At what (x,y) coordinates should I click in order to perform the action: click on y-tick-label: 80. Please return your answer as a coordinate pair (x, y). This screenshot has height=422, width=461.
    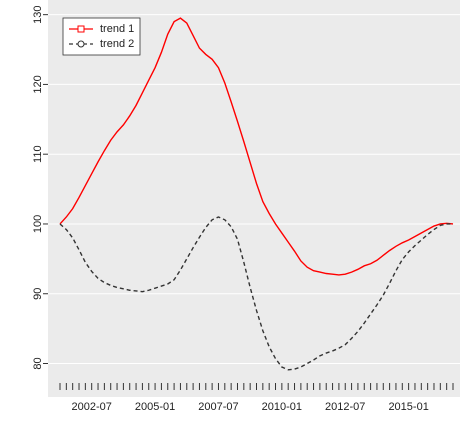
    Looking at the image, I should click on (38, 363).